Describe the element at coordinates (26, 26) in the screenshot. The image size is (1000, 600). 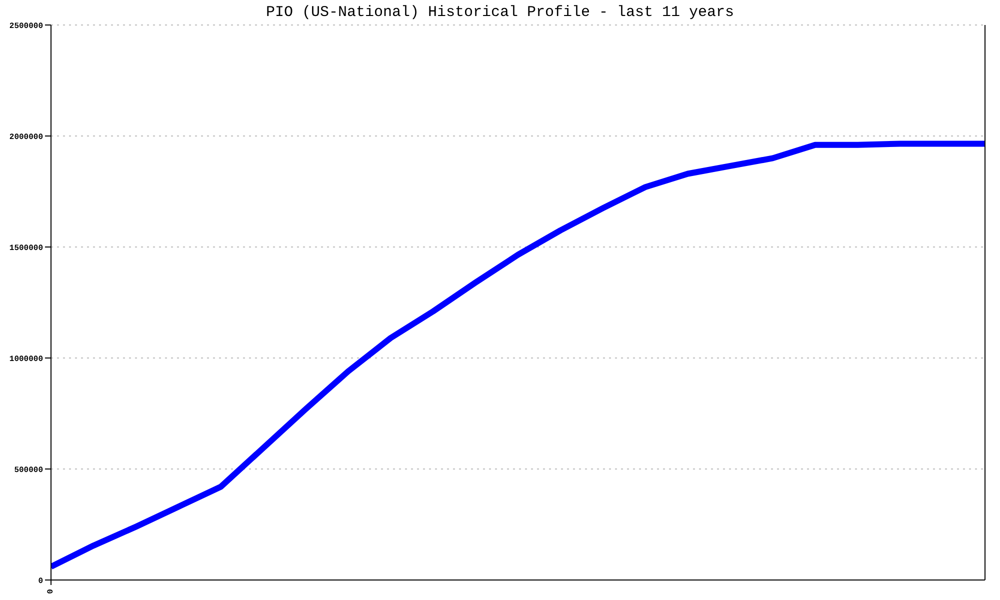
I see `y-tick-label: 2500000` at that location.